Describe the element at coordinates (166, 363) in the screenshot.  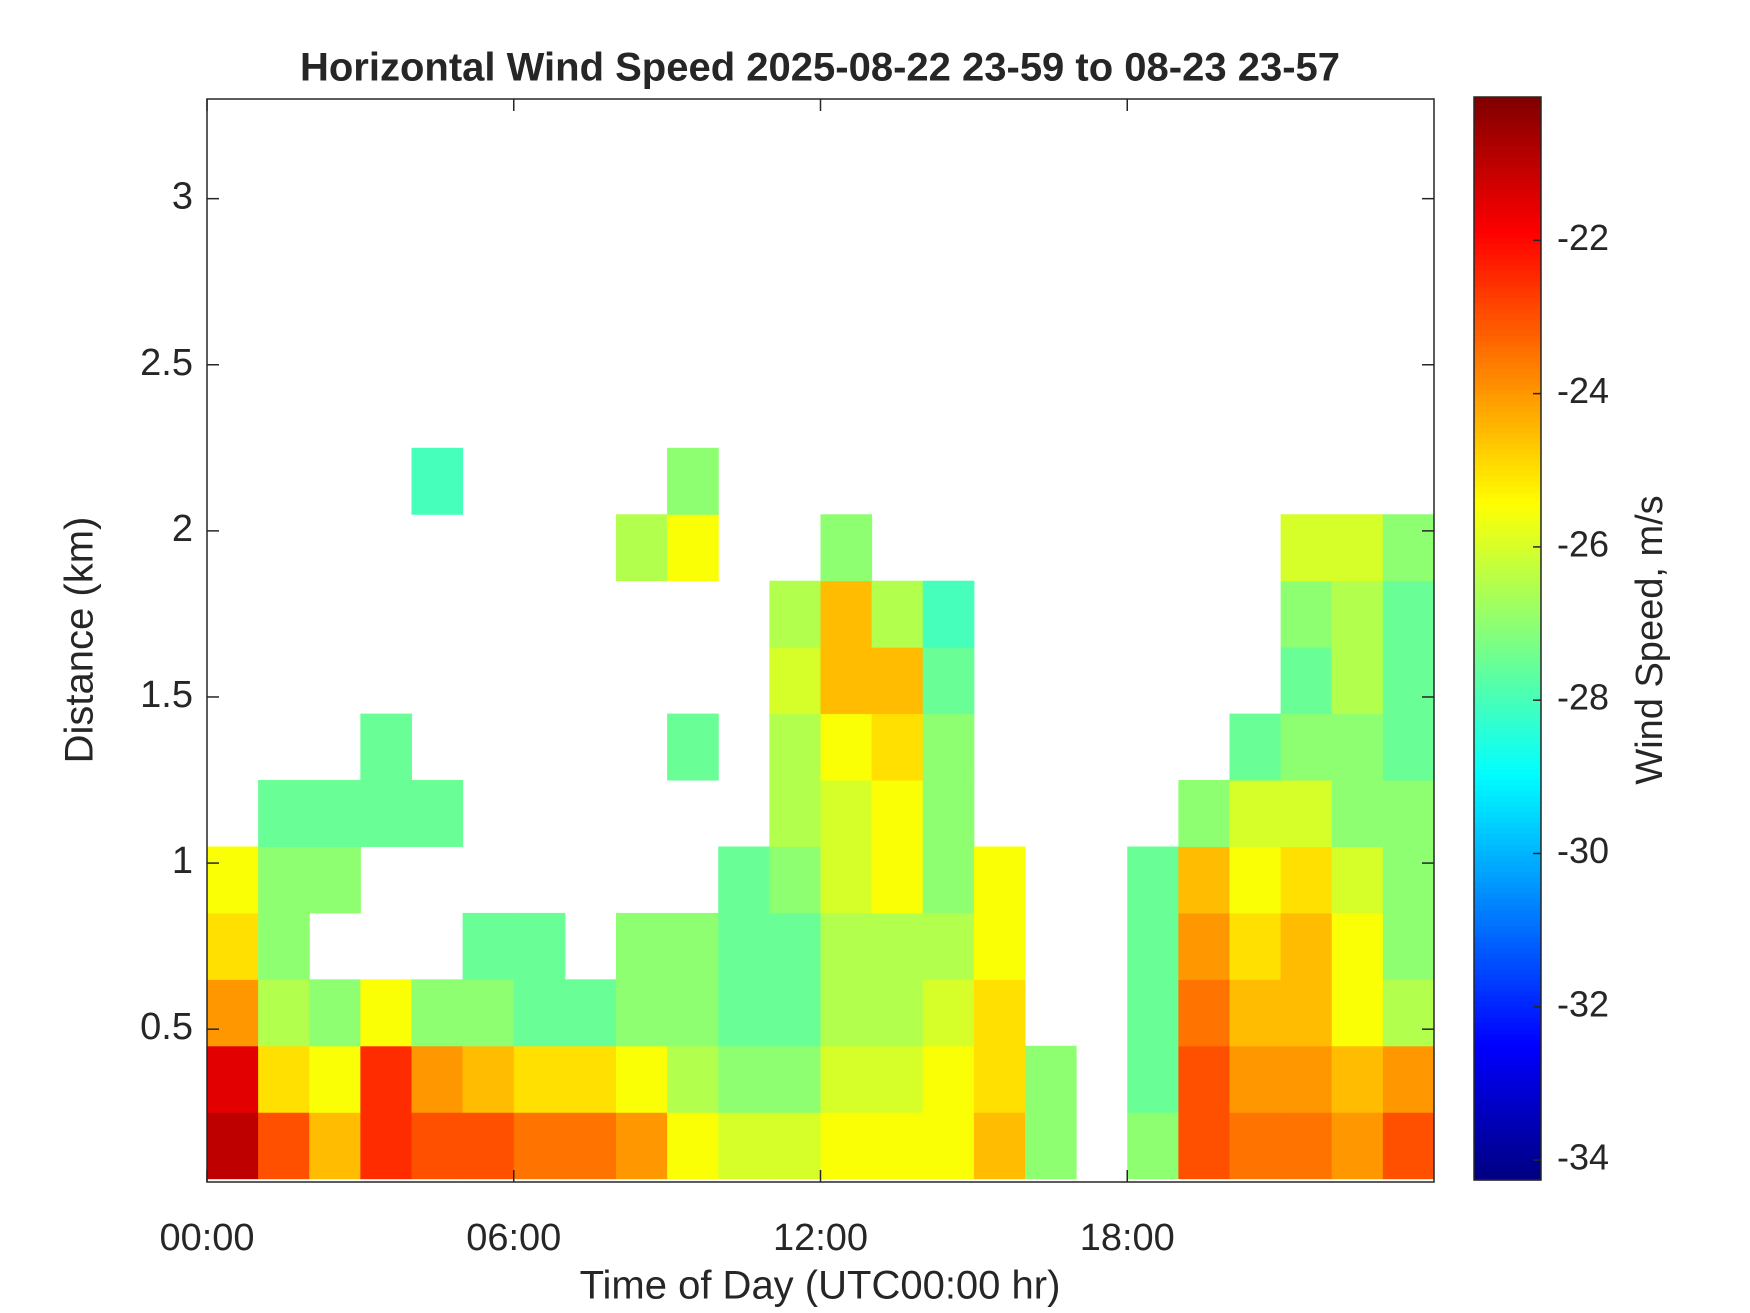
I see `y-tick-label: 2.5` at that location.